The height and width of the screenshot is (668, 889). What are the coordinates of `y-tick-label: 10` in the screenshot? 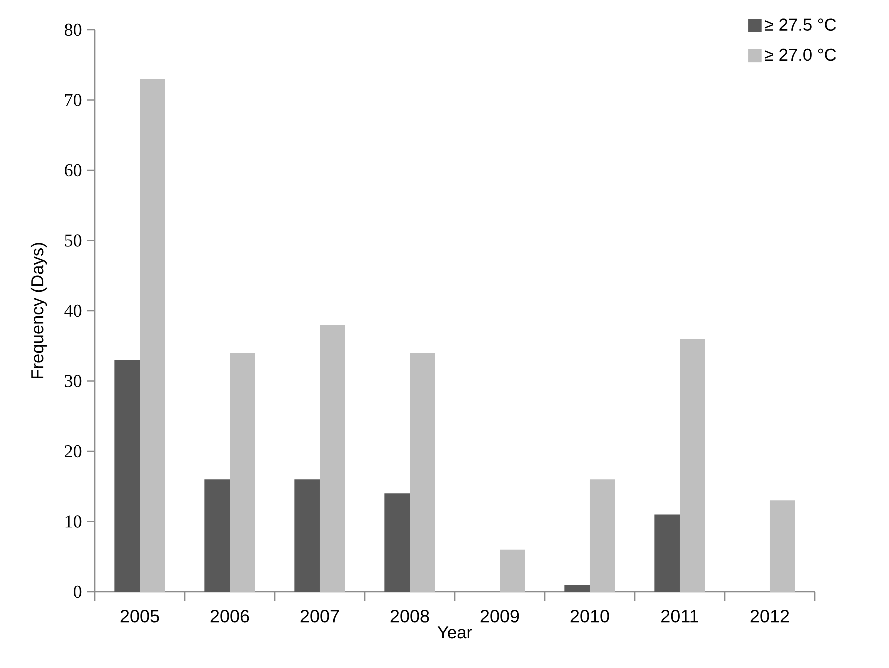 It's located at (74, 522).